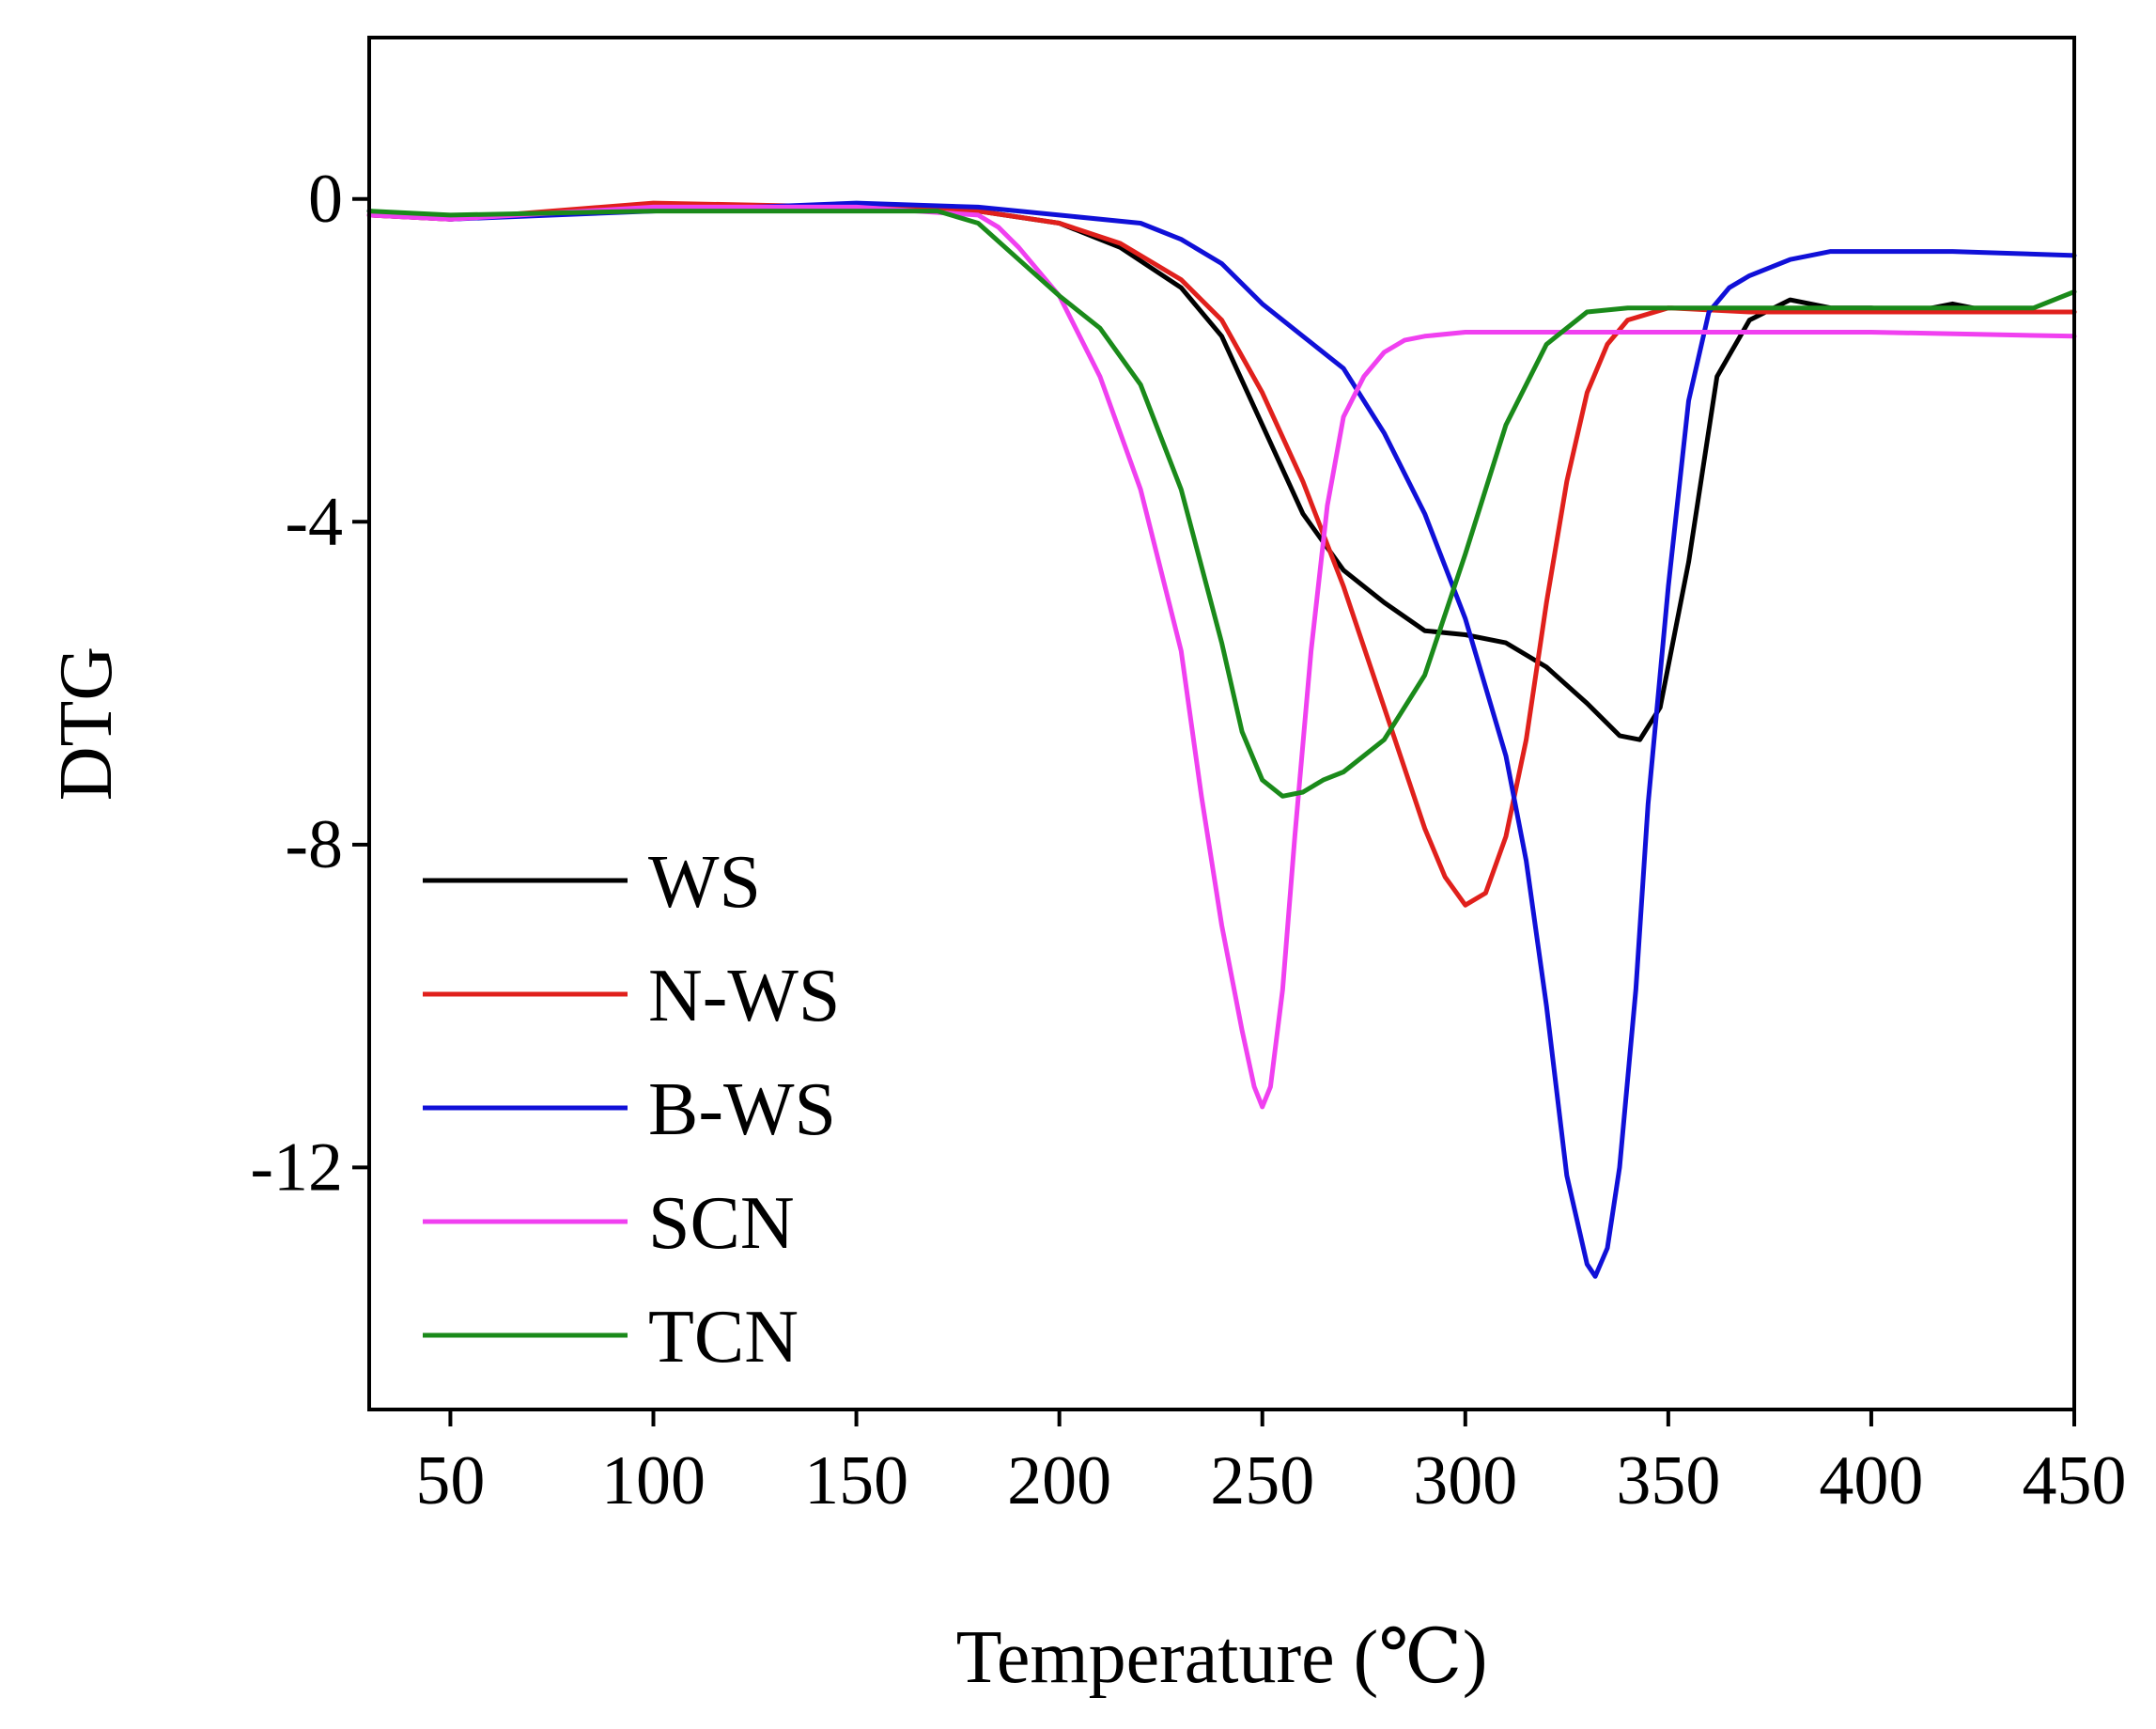 The width and height of the screenshot is (2156, 1729). I want to click on x-tick-label: 200, so click(1059, 1480).